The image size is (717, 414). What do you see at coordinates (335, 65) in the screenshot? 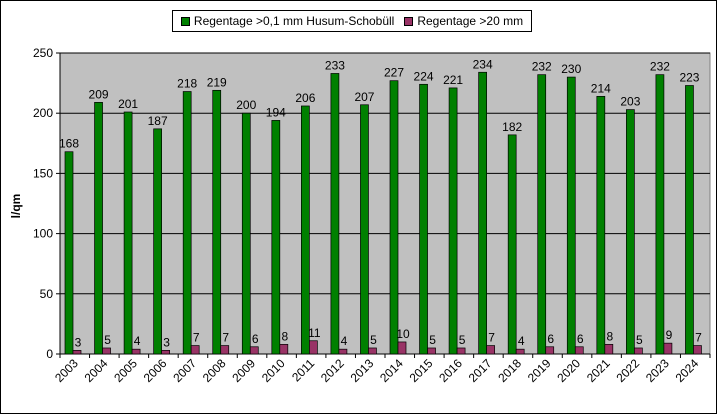
I see `data-label-series-1-2012: 233` at bounding box center [335, 65].